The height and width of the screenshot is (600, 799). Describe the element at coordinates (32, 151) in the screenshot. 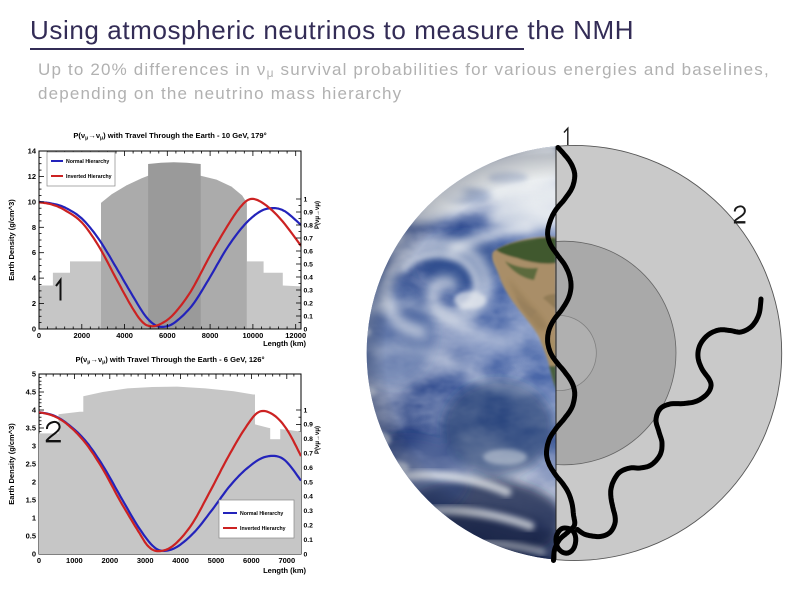

I see `svg-text: 14` at that location.